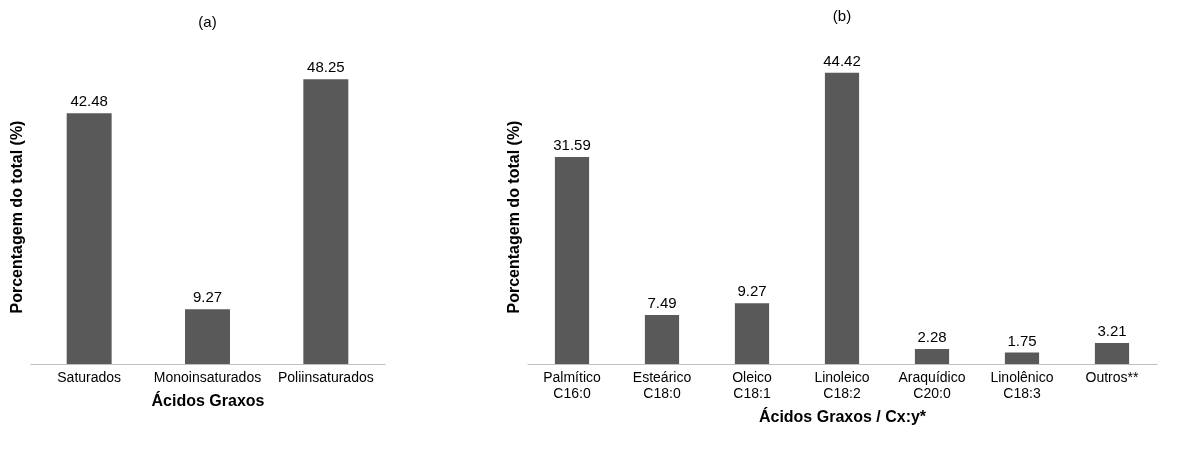  I want to click on data-label: 44.42, so click(842, 60).